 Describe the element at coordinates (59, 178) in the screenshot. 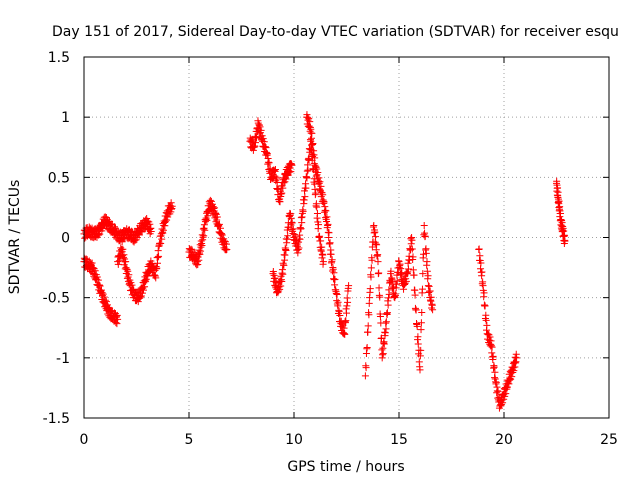

I see `y-tick-label: 0.5` at that location.